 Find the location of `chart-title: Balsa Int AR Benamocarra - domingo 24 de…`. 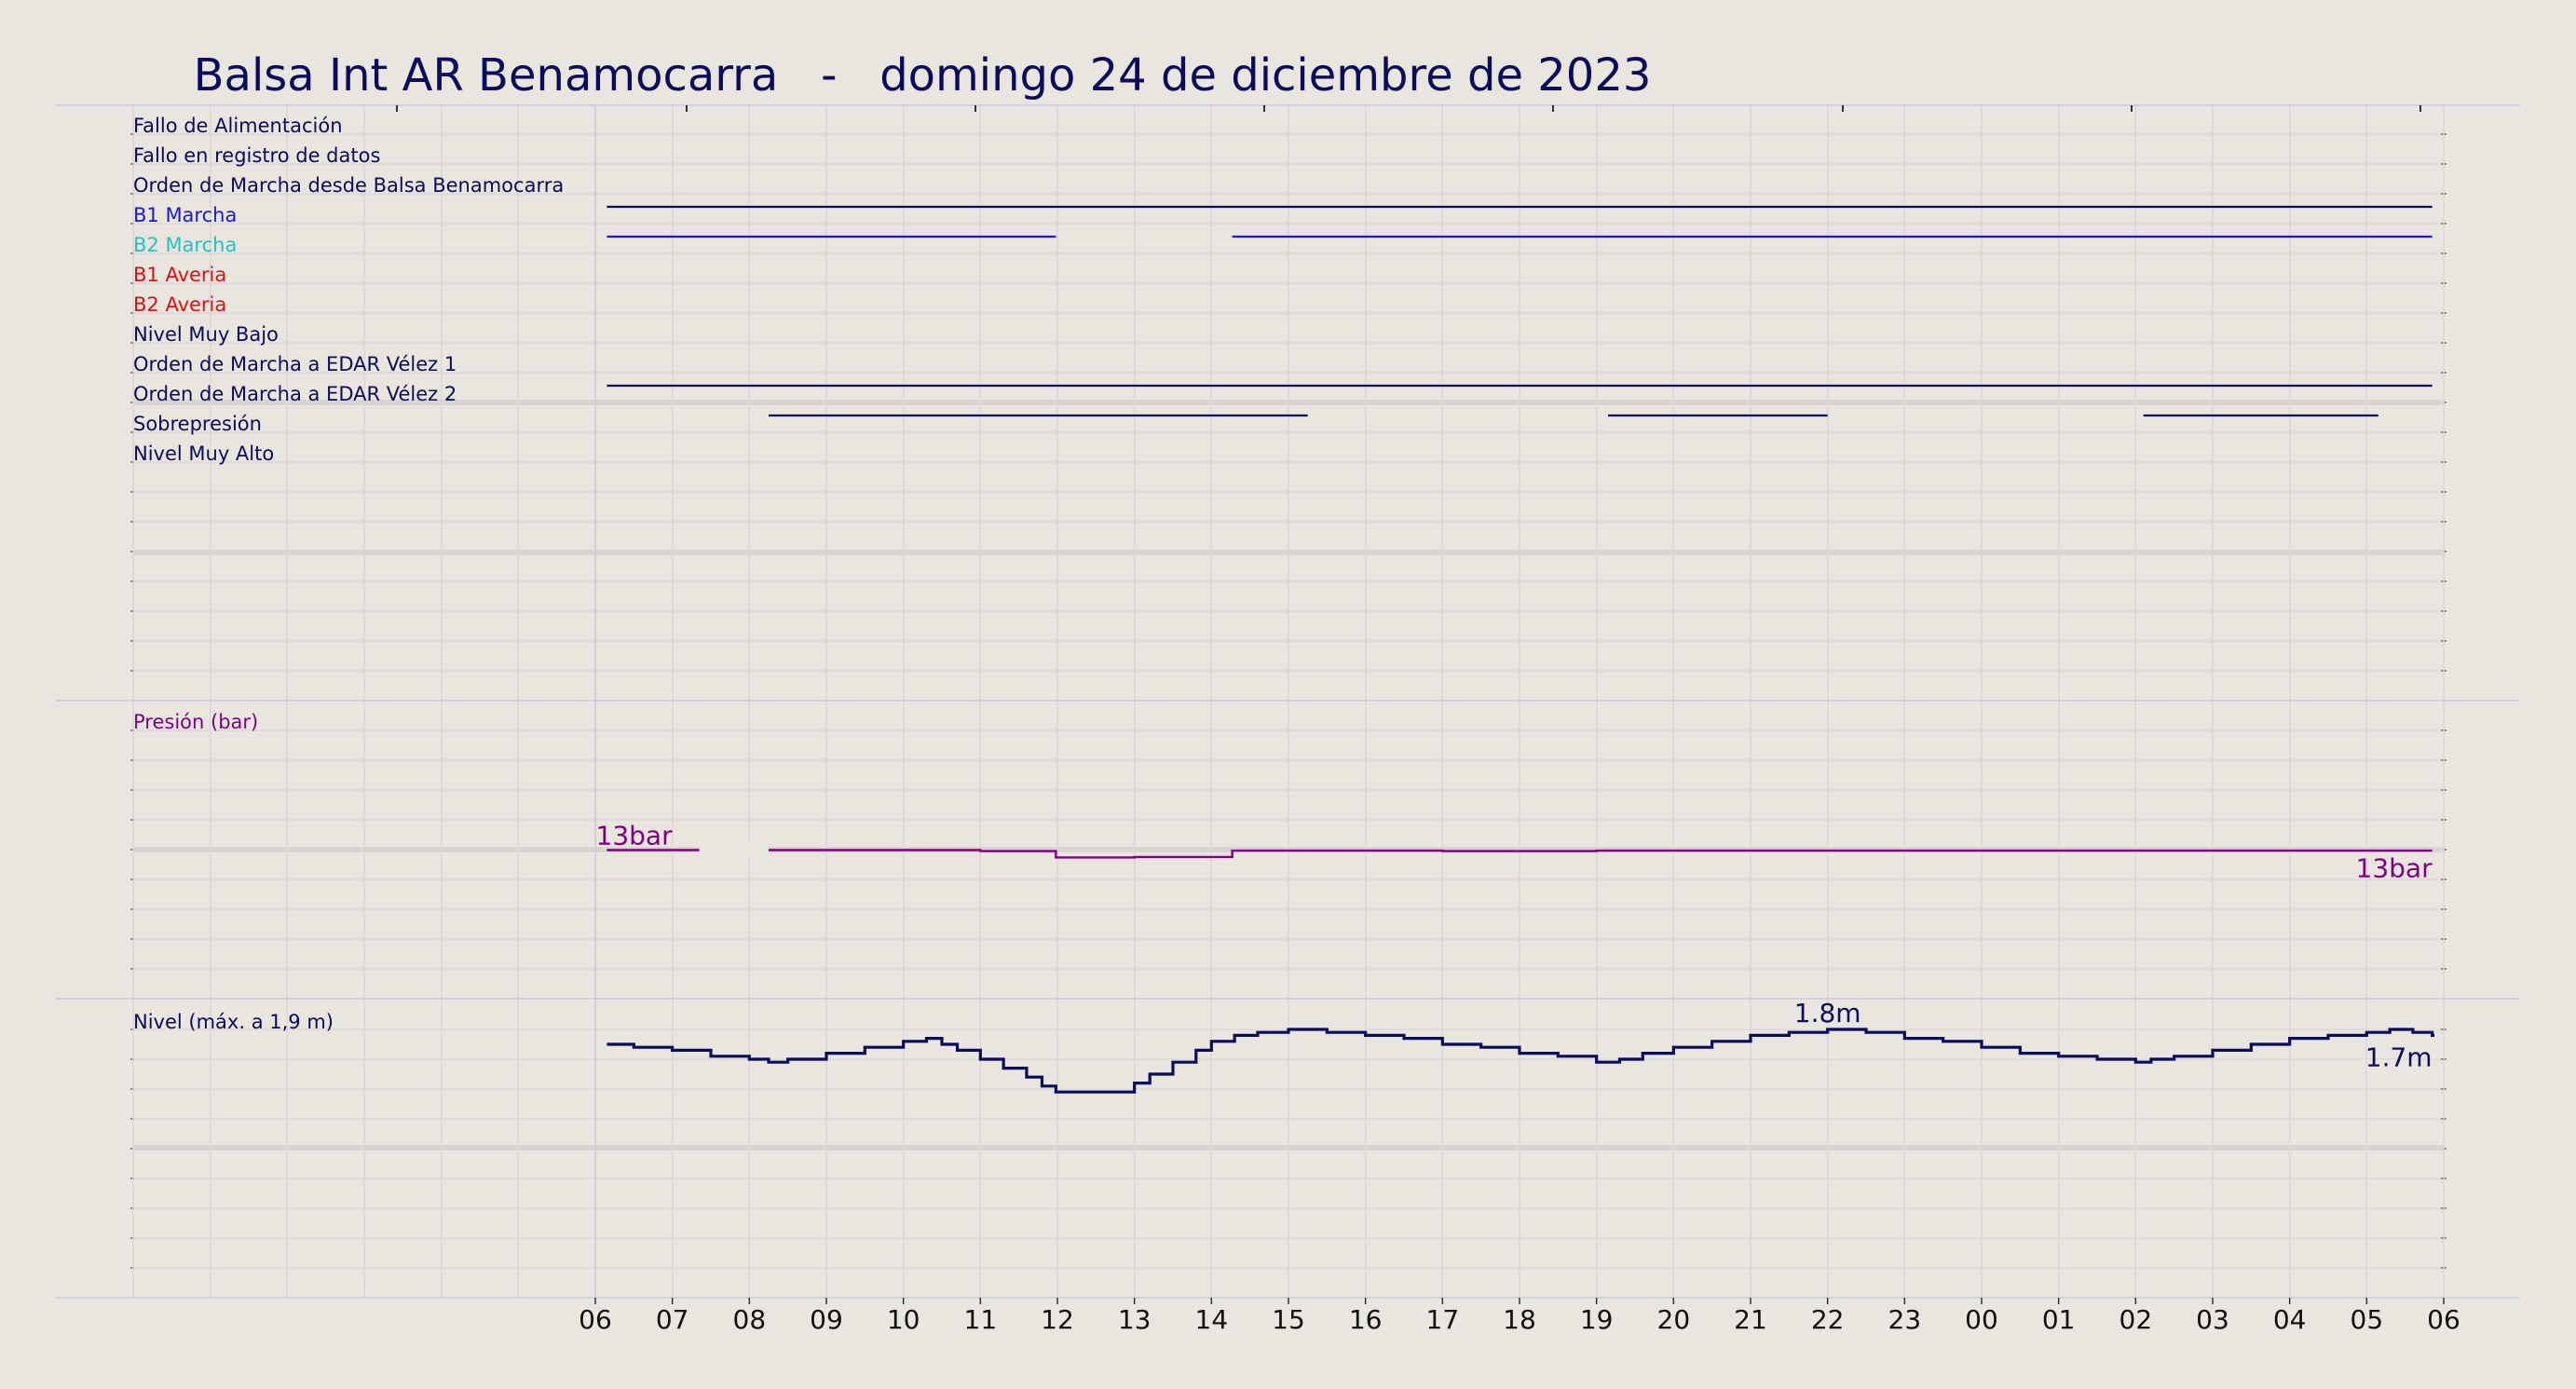

chart-title: Balsa Int AR Benamocarra - domingo 24 de… is located at coordinates (923, 75).